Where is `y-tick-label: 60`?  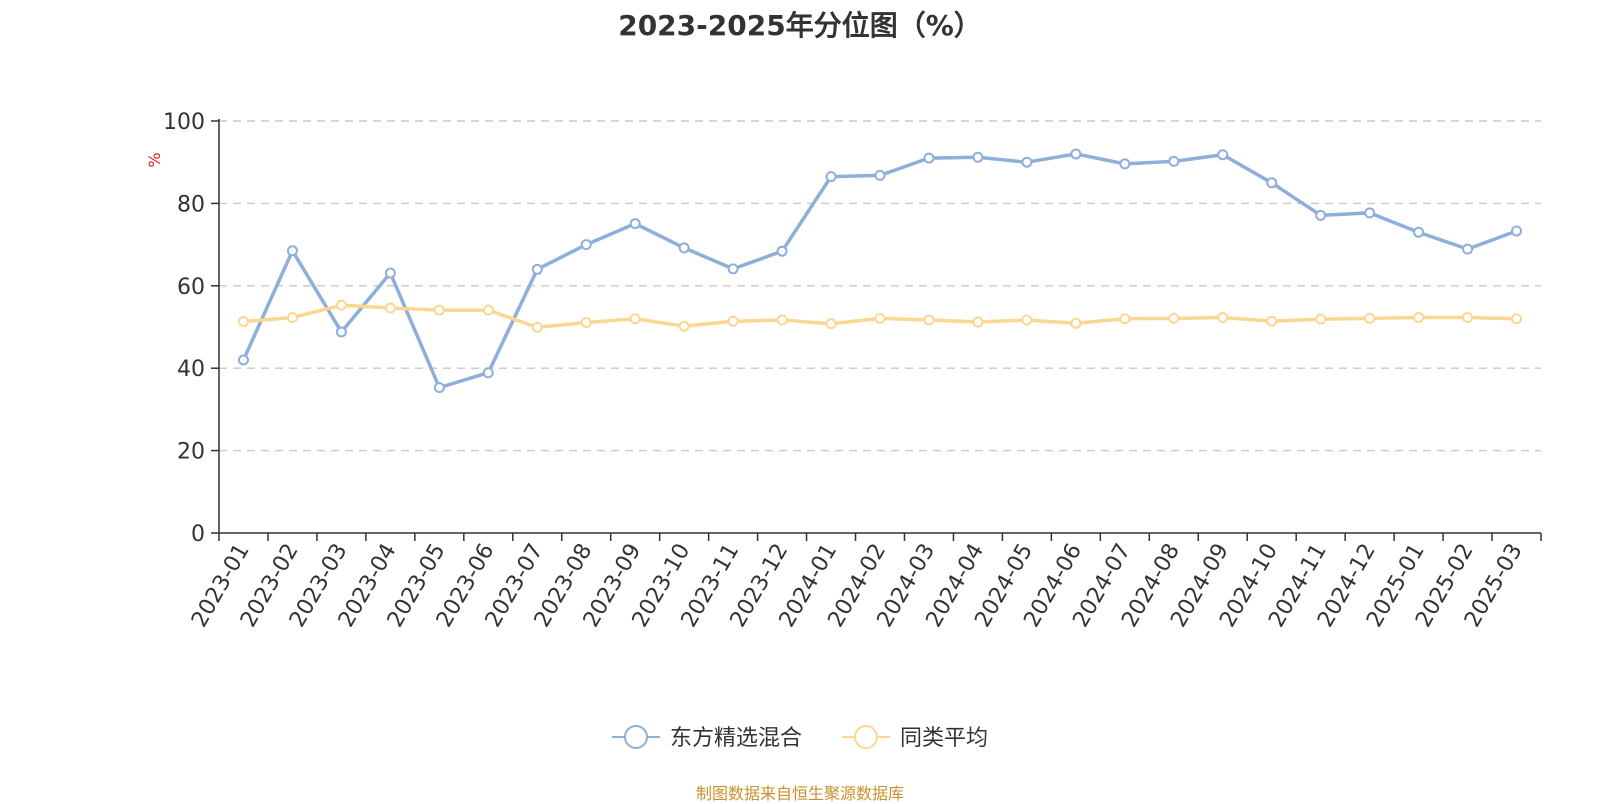
y-tick-label: 60 is located at coordinates (191, 287).